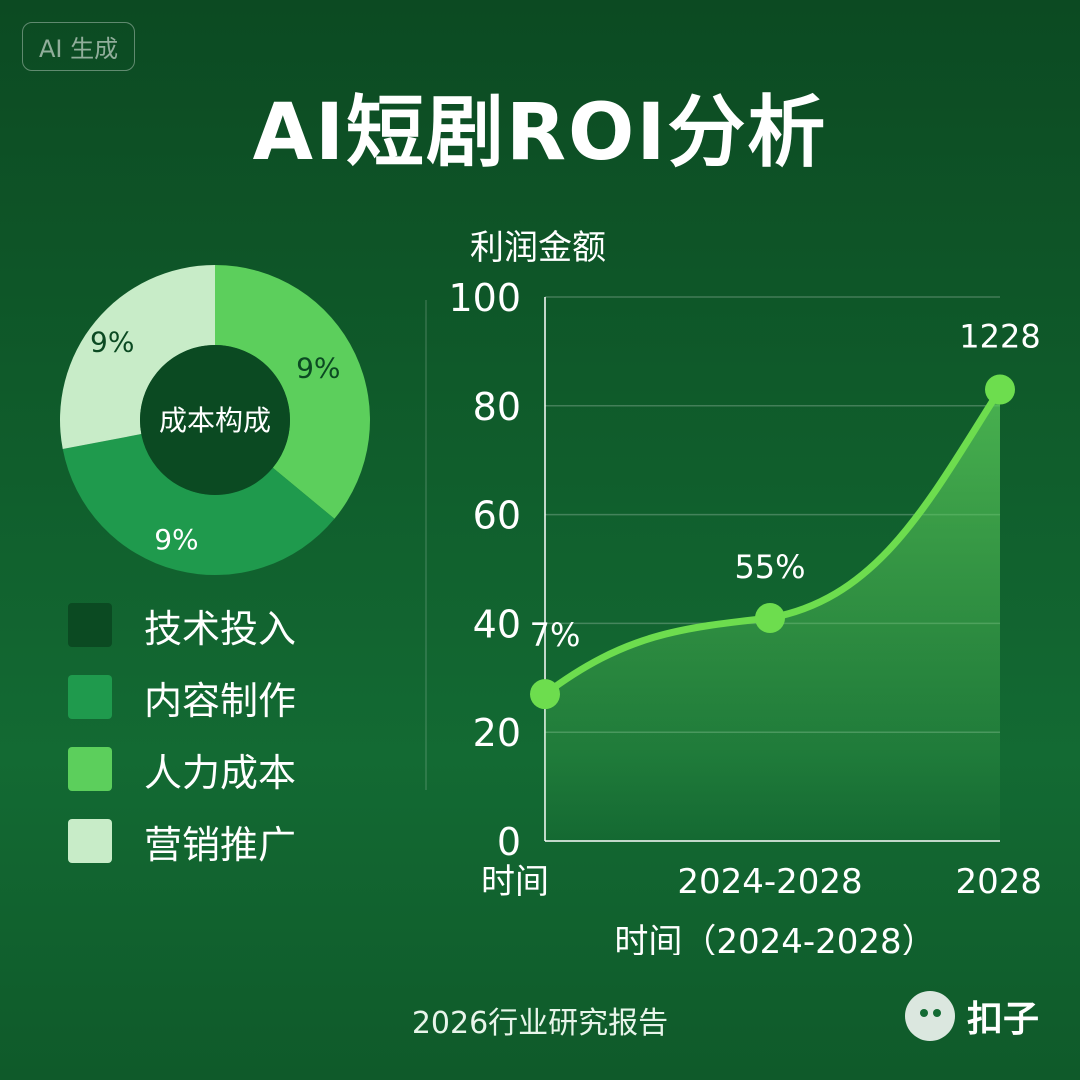 This screenshot has width=1080, height=1080. I want to click on legend-item-tech: 技术投入, so click(182, 625).